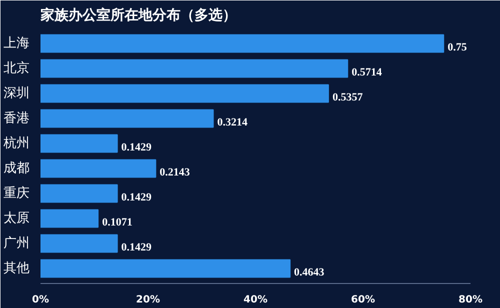 The height and width of the screenshot is (308, 500). What do you see at coordinates (256, 300) in the screenshot?
I see `x-tick-label: 40%` at bounding box center [256, 300].